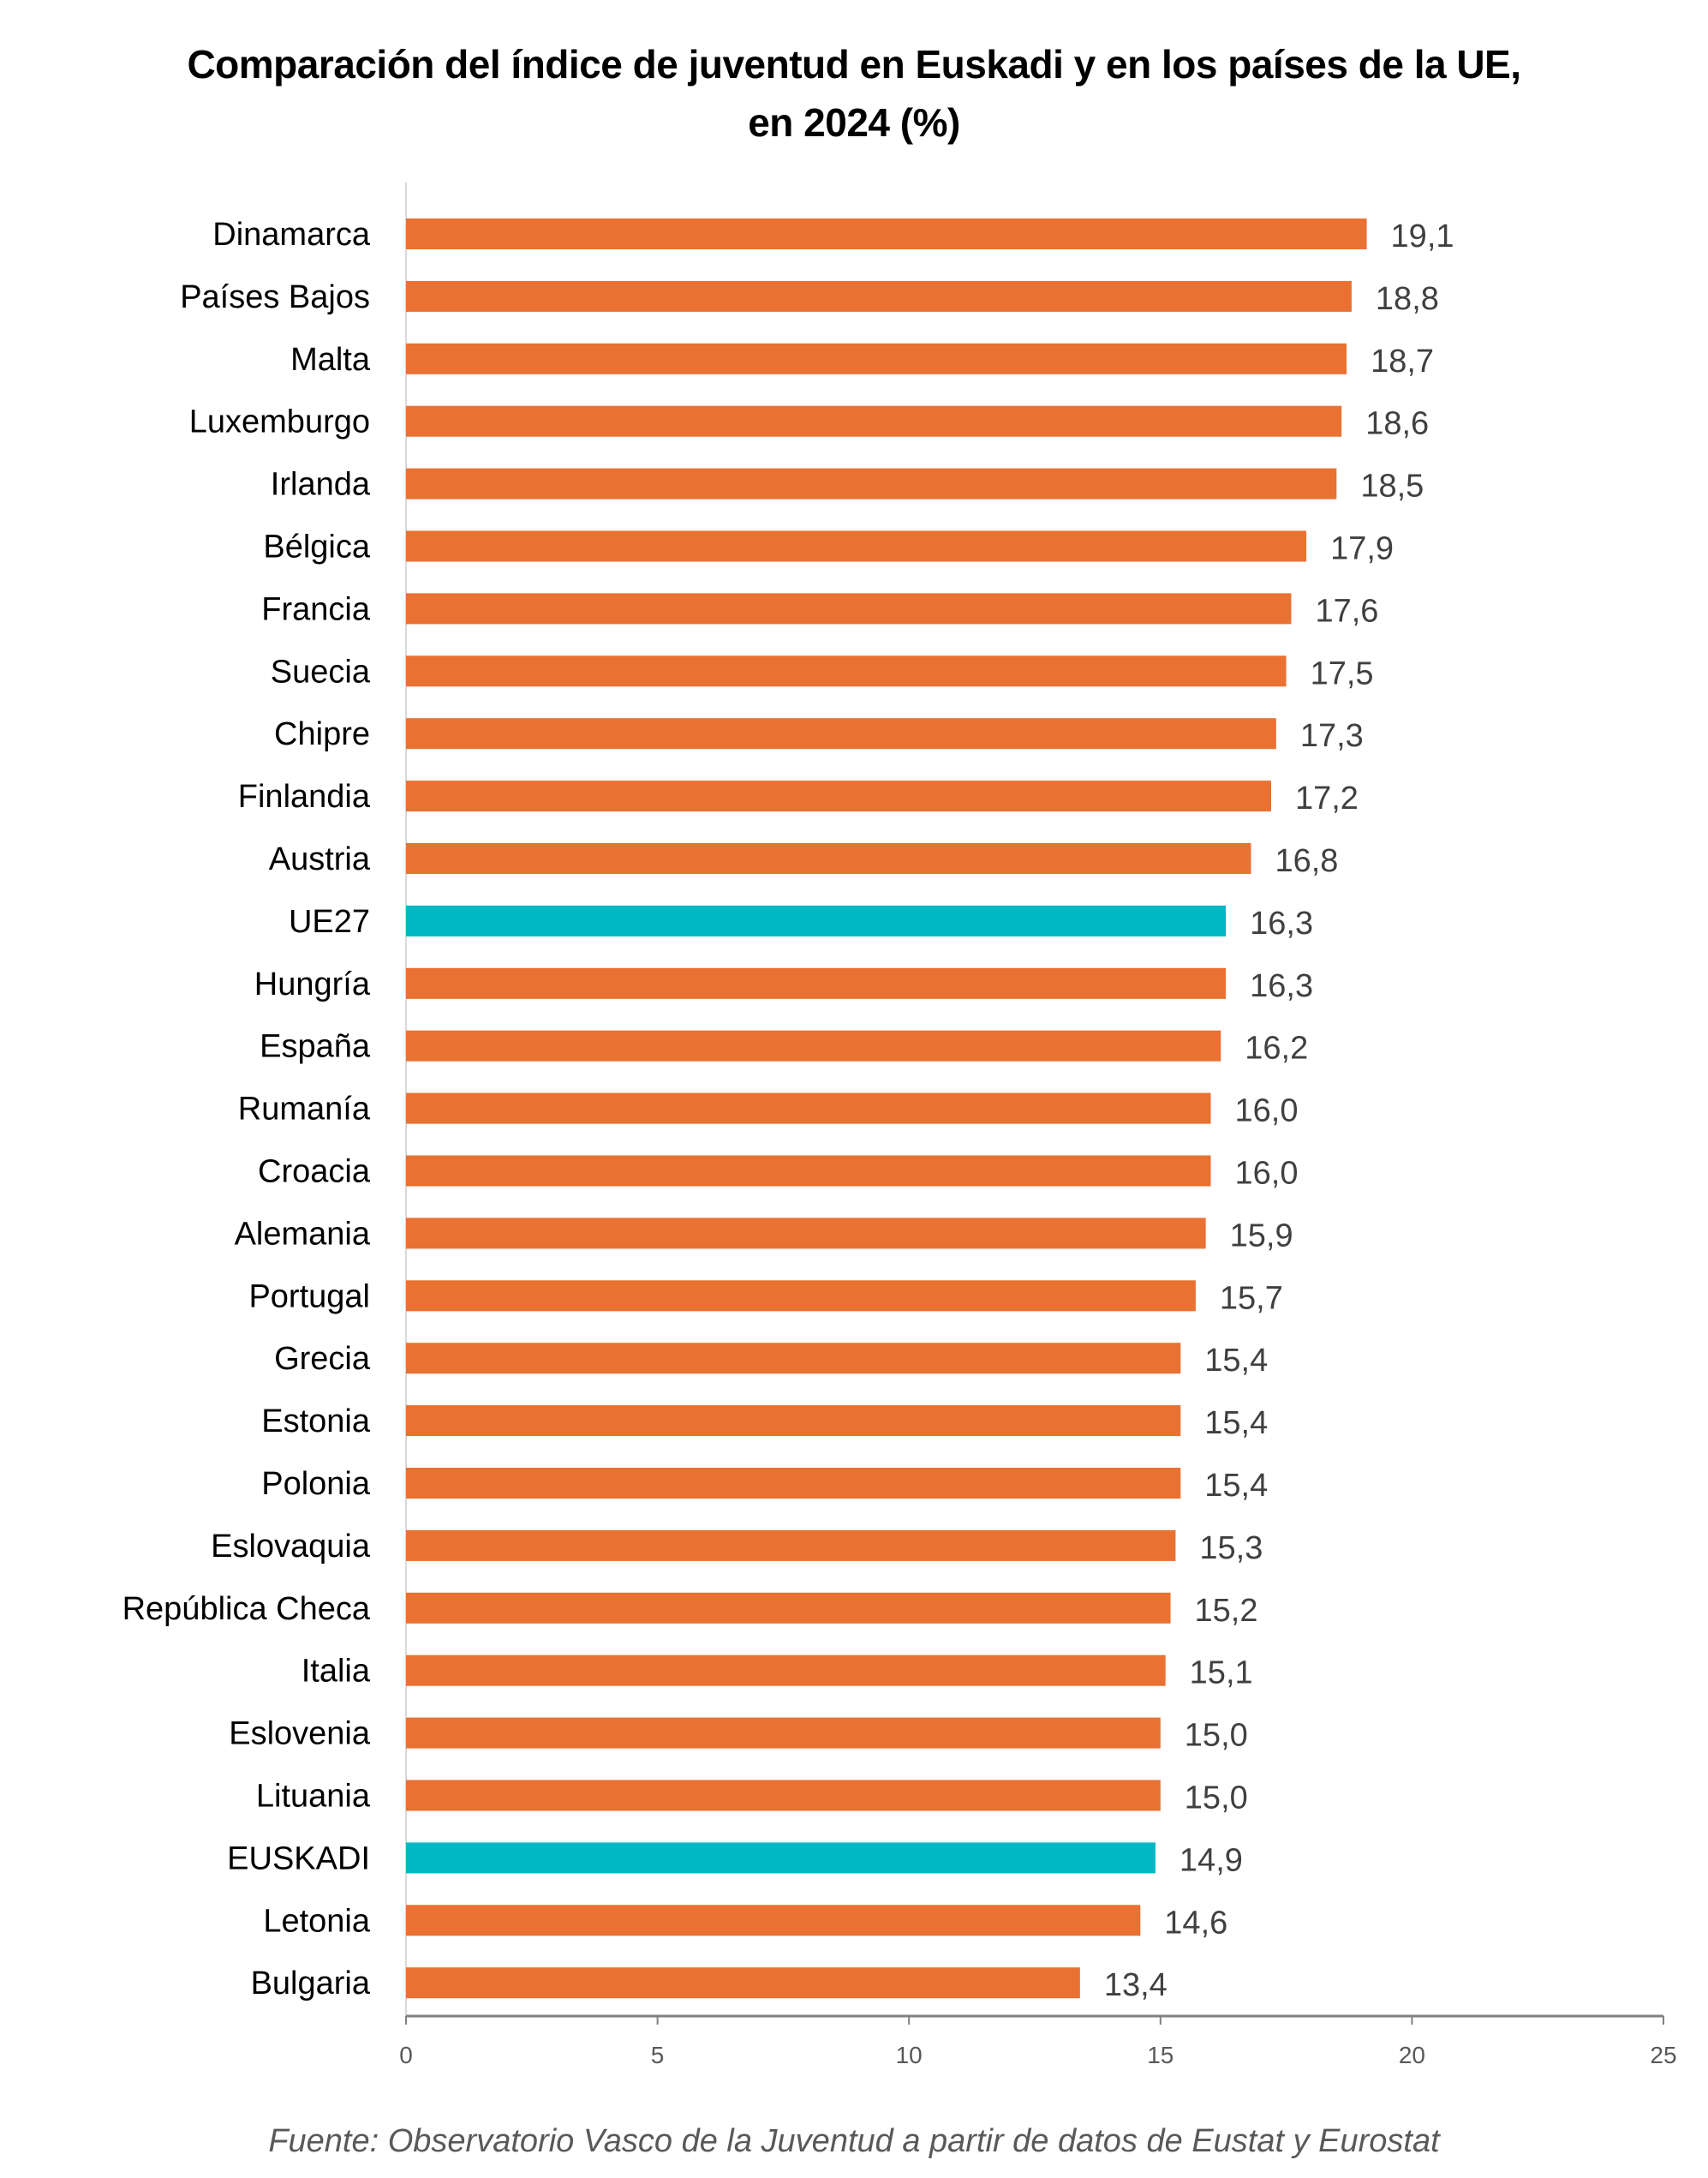 This screenshot has height=2178, width=1708. What do you see at coordinates (1226, 1611) in the screenshot?
I see `data-label: 15,2` at bounding box center [1226, 1611].